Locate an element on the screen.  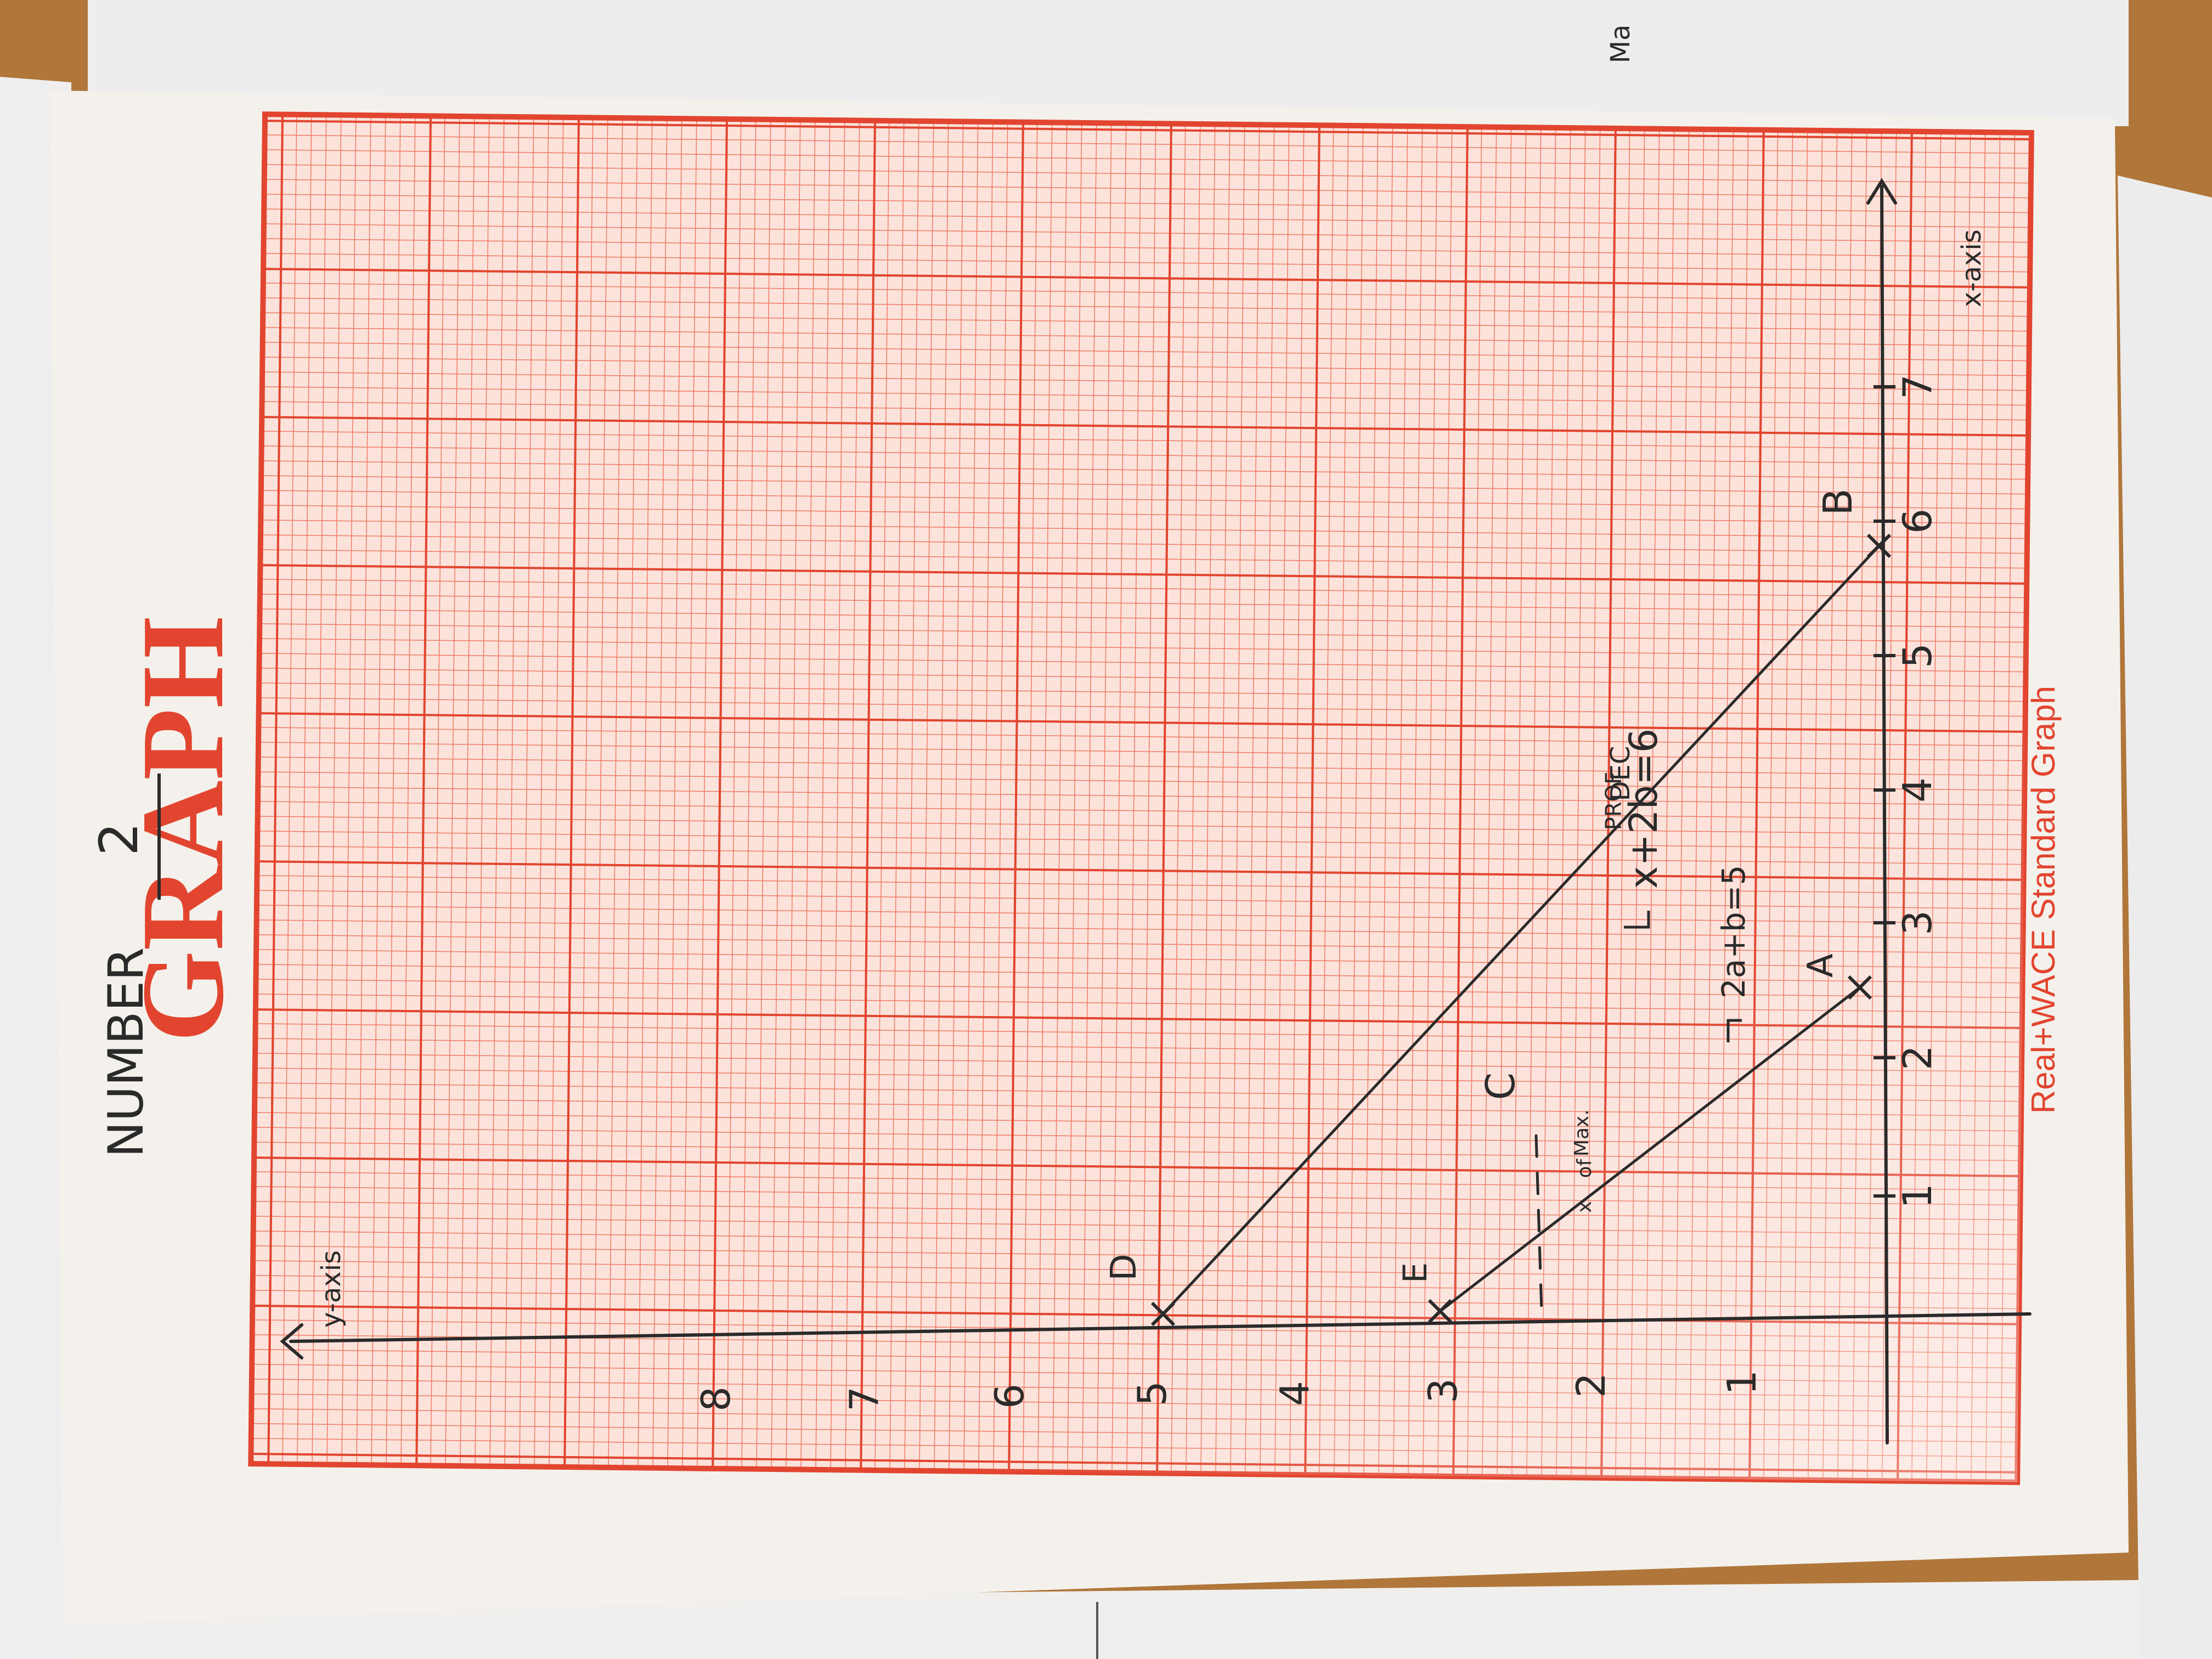
marker-d is located at coordinates (1163, 1314).